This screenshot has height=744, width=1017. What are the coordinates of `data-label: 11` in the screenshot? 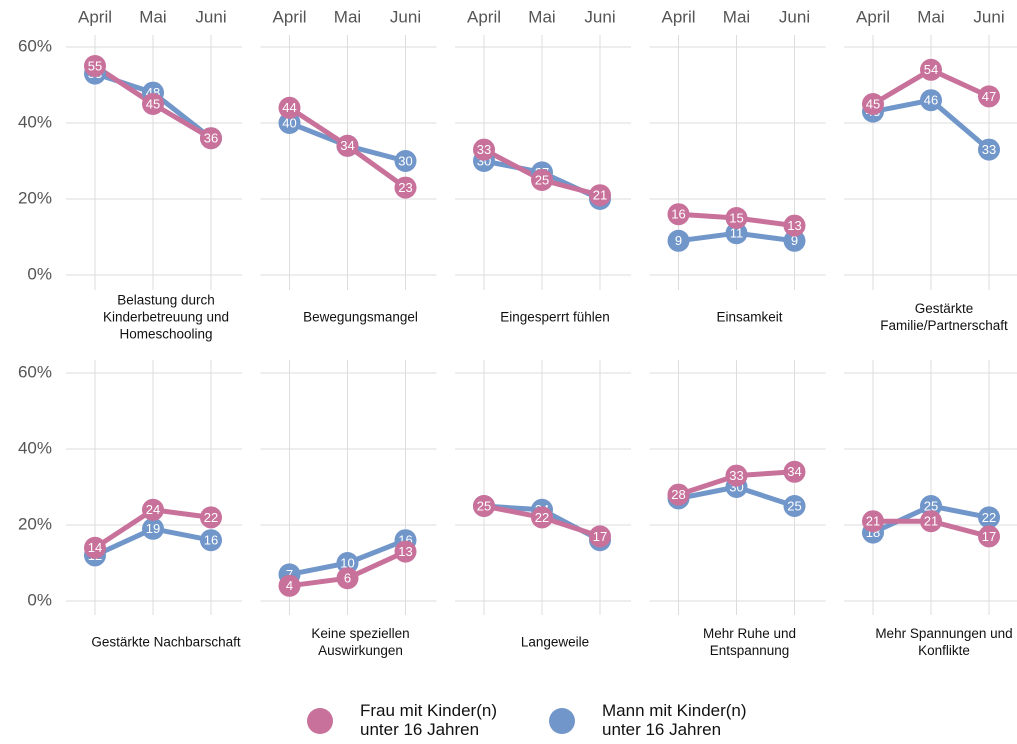 It's located at (737, 233).